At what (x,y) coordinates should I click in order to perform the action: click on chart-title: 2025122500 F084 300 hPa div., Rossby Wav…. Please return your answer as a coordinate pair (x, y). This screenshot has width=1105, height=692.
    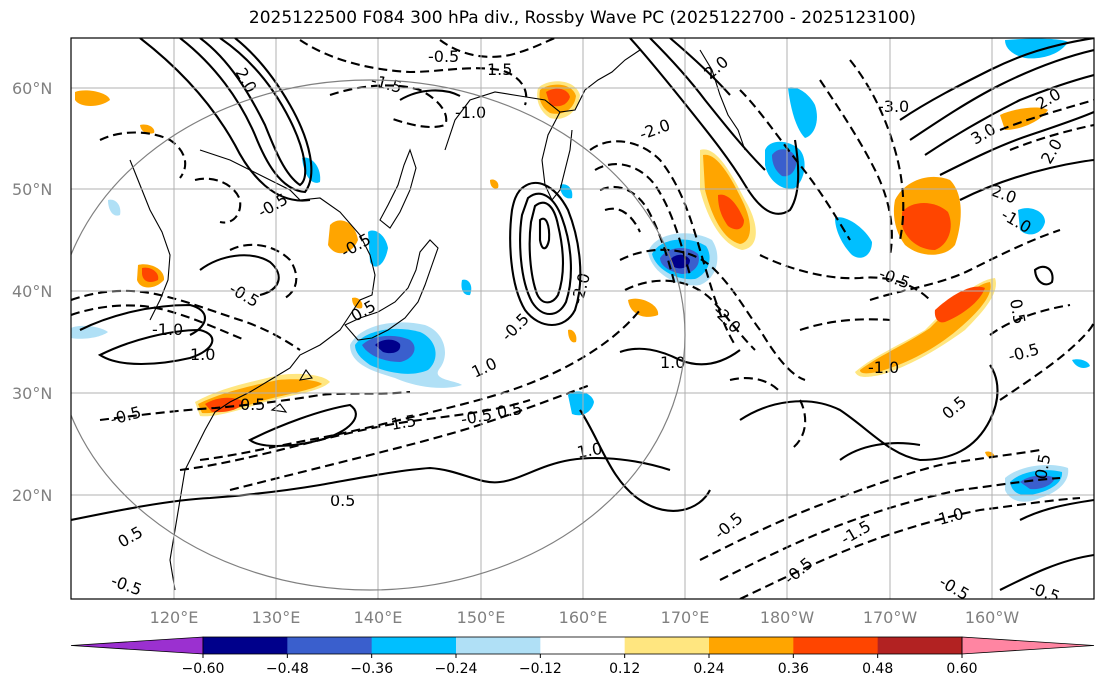
    Looking at the image, I should click on (582, 18).